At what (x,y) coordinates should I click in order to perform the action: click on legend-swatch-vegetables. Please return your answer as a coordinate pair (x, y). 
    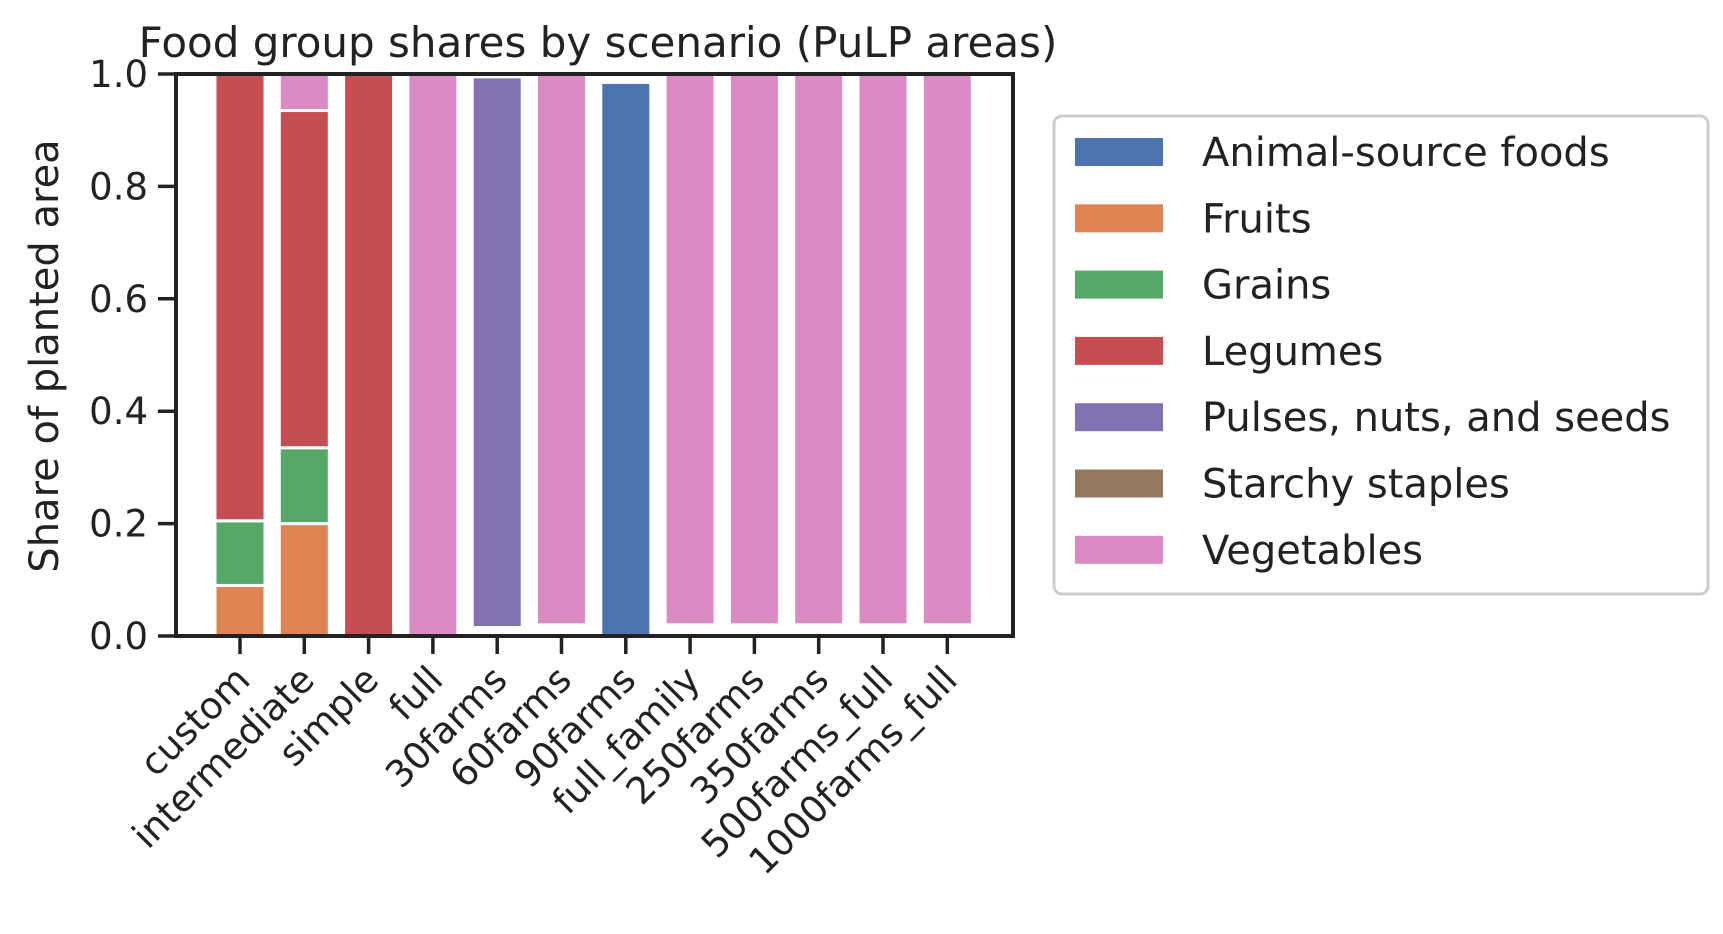
    Looking at the image, I should click on (1119, 549).